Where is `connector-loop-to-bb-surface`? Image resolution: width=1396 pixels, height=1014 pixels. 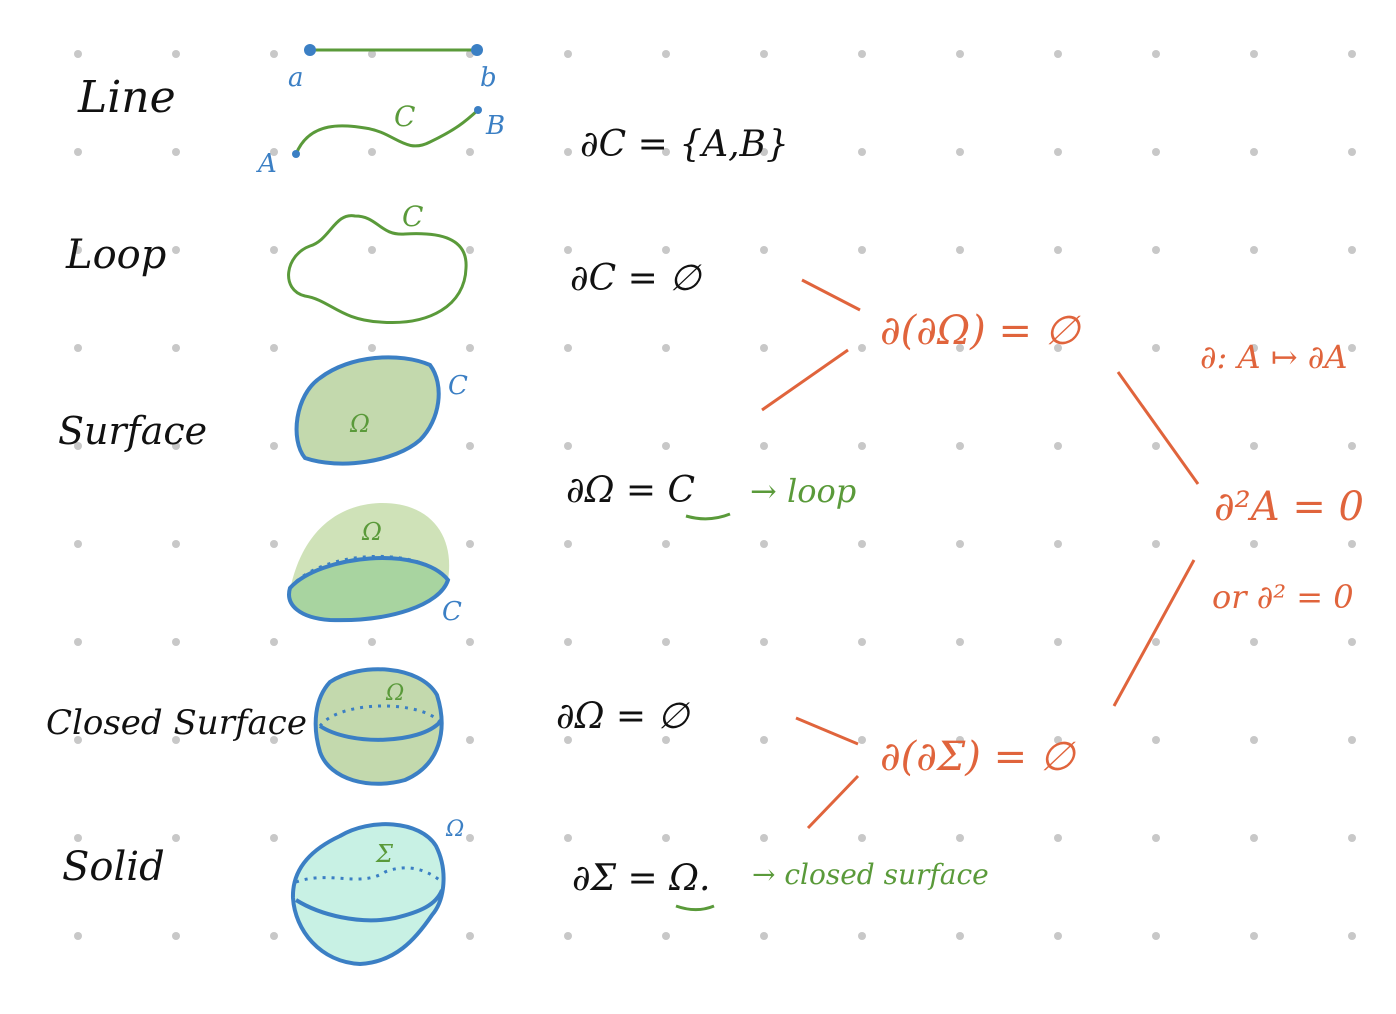 connector-loop-to-bb-surface is located at coordinates (831, 295).